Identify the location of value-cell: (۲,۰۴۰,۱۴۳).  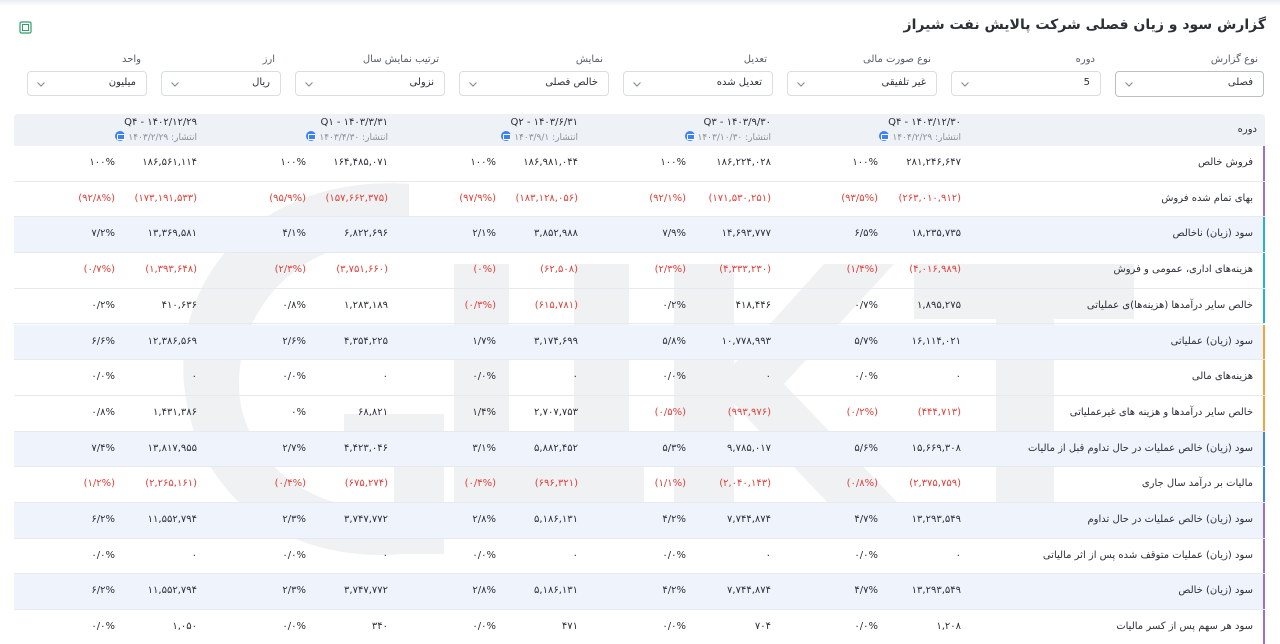
(745, 484).